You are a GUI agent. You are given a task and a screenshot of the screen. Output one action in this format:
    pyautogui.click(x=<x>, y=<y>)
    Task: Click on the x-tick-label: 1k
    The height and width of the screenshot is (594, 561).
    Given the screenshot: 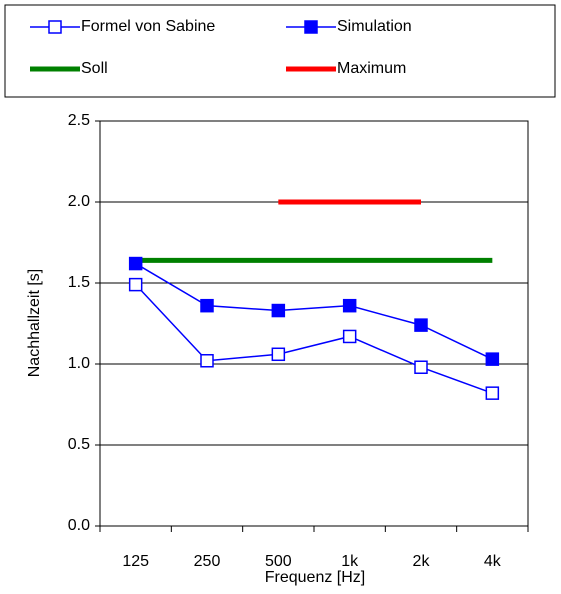 What is the action you would take?
    pyautogui.click(x=350, y=561)
    